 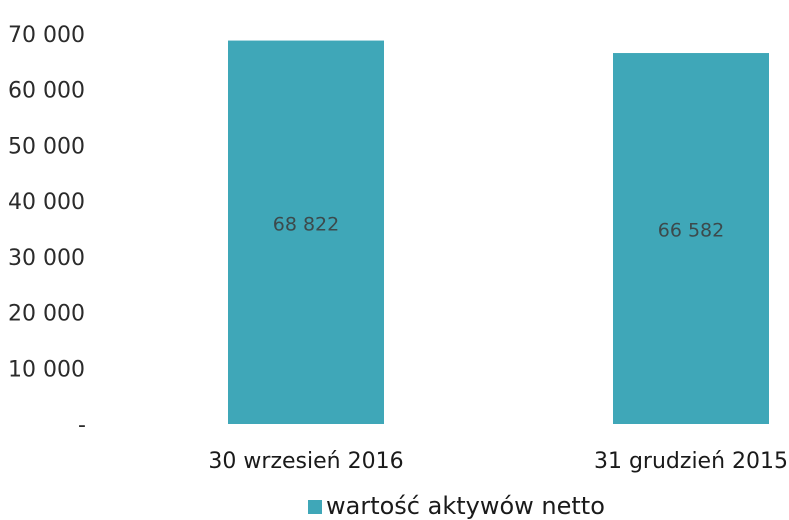 What do you see at coordinates (82, 425) in the screenshot?
I see `y-tick-label: -` at bounding box center [82, 425].